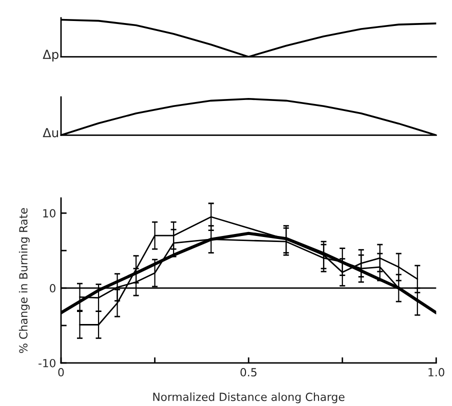 The width and height of the screenshot is (452, 406). Describe the element at coordinates (248, 398) in the screenshot. I see `x-axis-title: Normalized Distance along Charge` at that location.